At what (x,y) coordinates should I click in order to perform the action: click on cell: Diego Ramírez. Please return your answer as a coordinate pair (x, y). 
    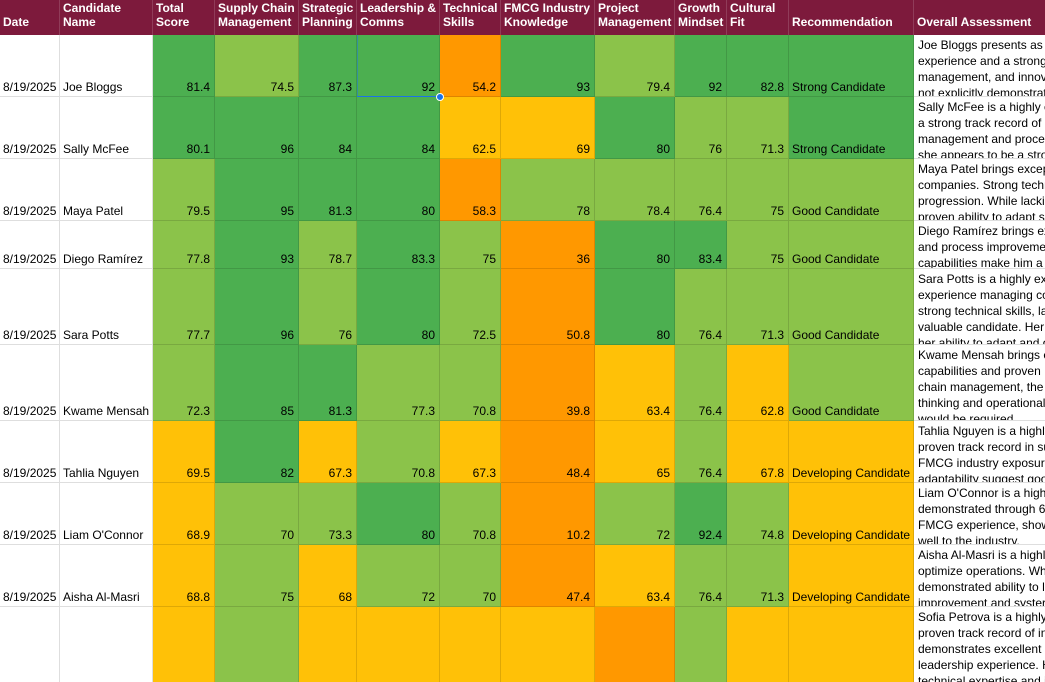
    Looking at the image, I should click on (106, 245).